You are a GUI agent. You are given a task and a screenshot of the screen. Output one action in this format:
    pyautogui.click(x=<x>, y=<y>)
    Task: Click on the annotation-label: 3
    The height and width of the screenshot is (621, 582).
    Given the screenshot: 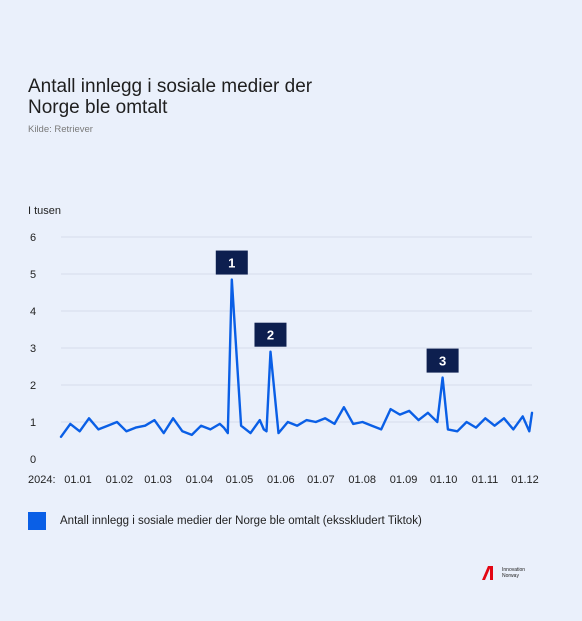 What is the action you would take?
    pyautogui.click(x=442, y=361)
    